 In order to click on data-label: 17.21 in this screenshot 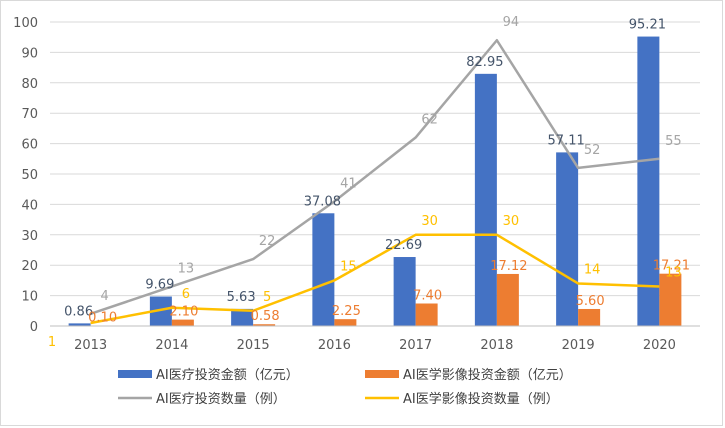, I will do `click(671, 266)`.